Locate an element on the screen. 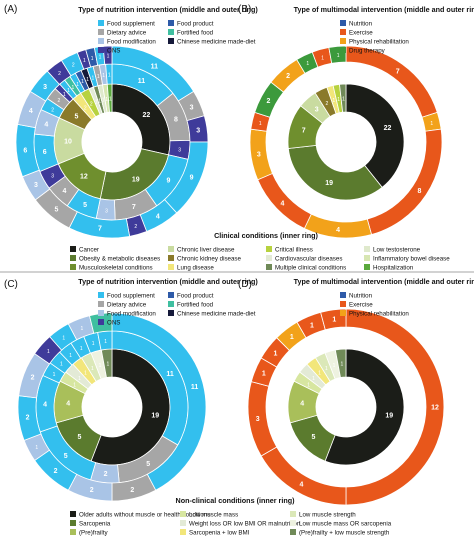 This screenshot has height=544, width=474. legend-item-label: Low muscle mass OR sarcopenia is located at coordinates (345, 524).